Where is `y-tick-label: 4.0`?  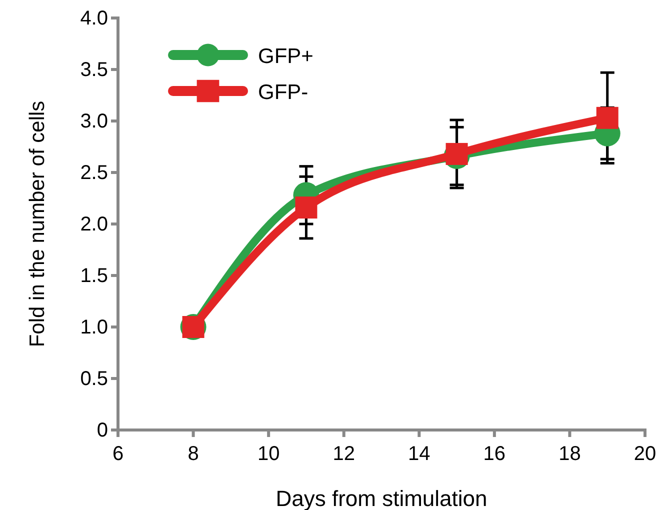 y-tick-label: 4.0 is located at coordinates (94, 18).